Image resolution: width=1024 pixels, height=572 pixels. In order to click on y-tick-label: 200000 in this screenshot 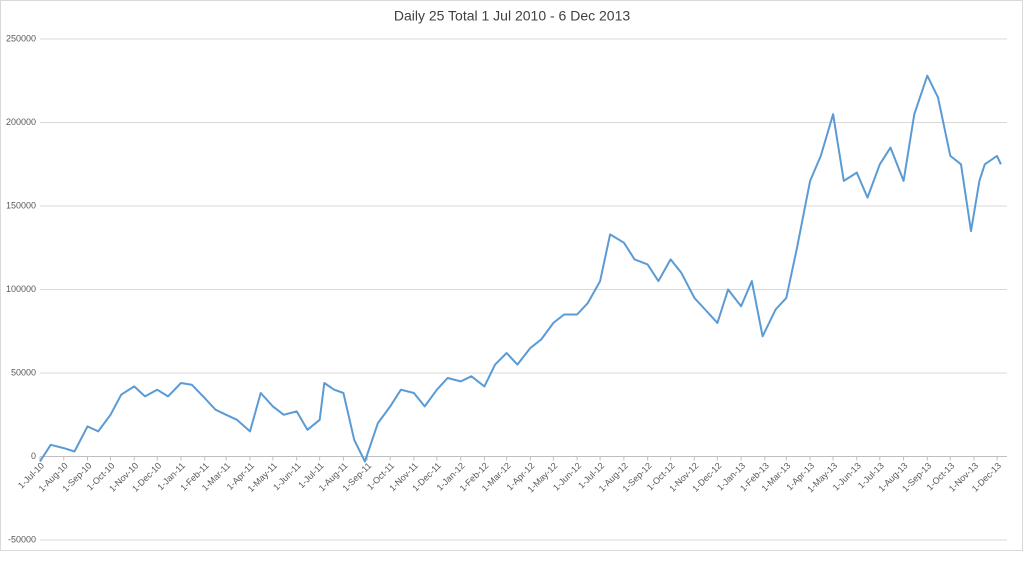, I will do `click(21, 122)`.